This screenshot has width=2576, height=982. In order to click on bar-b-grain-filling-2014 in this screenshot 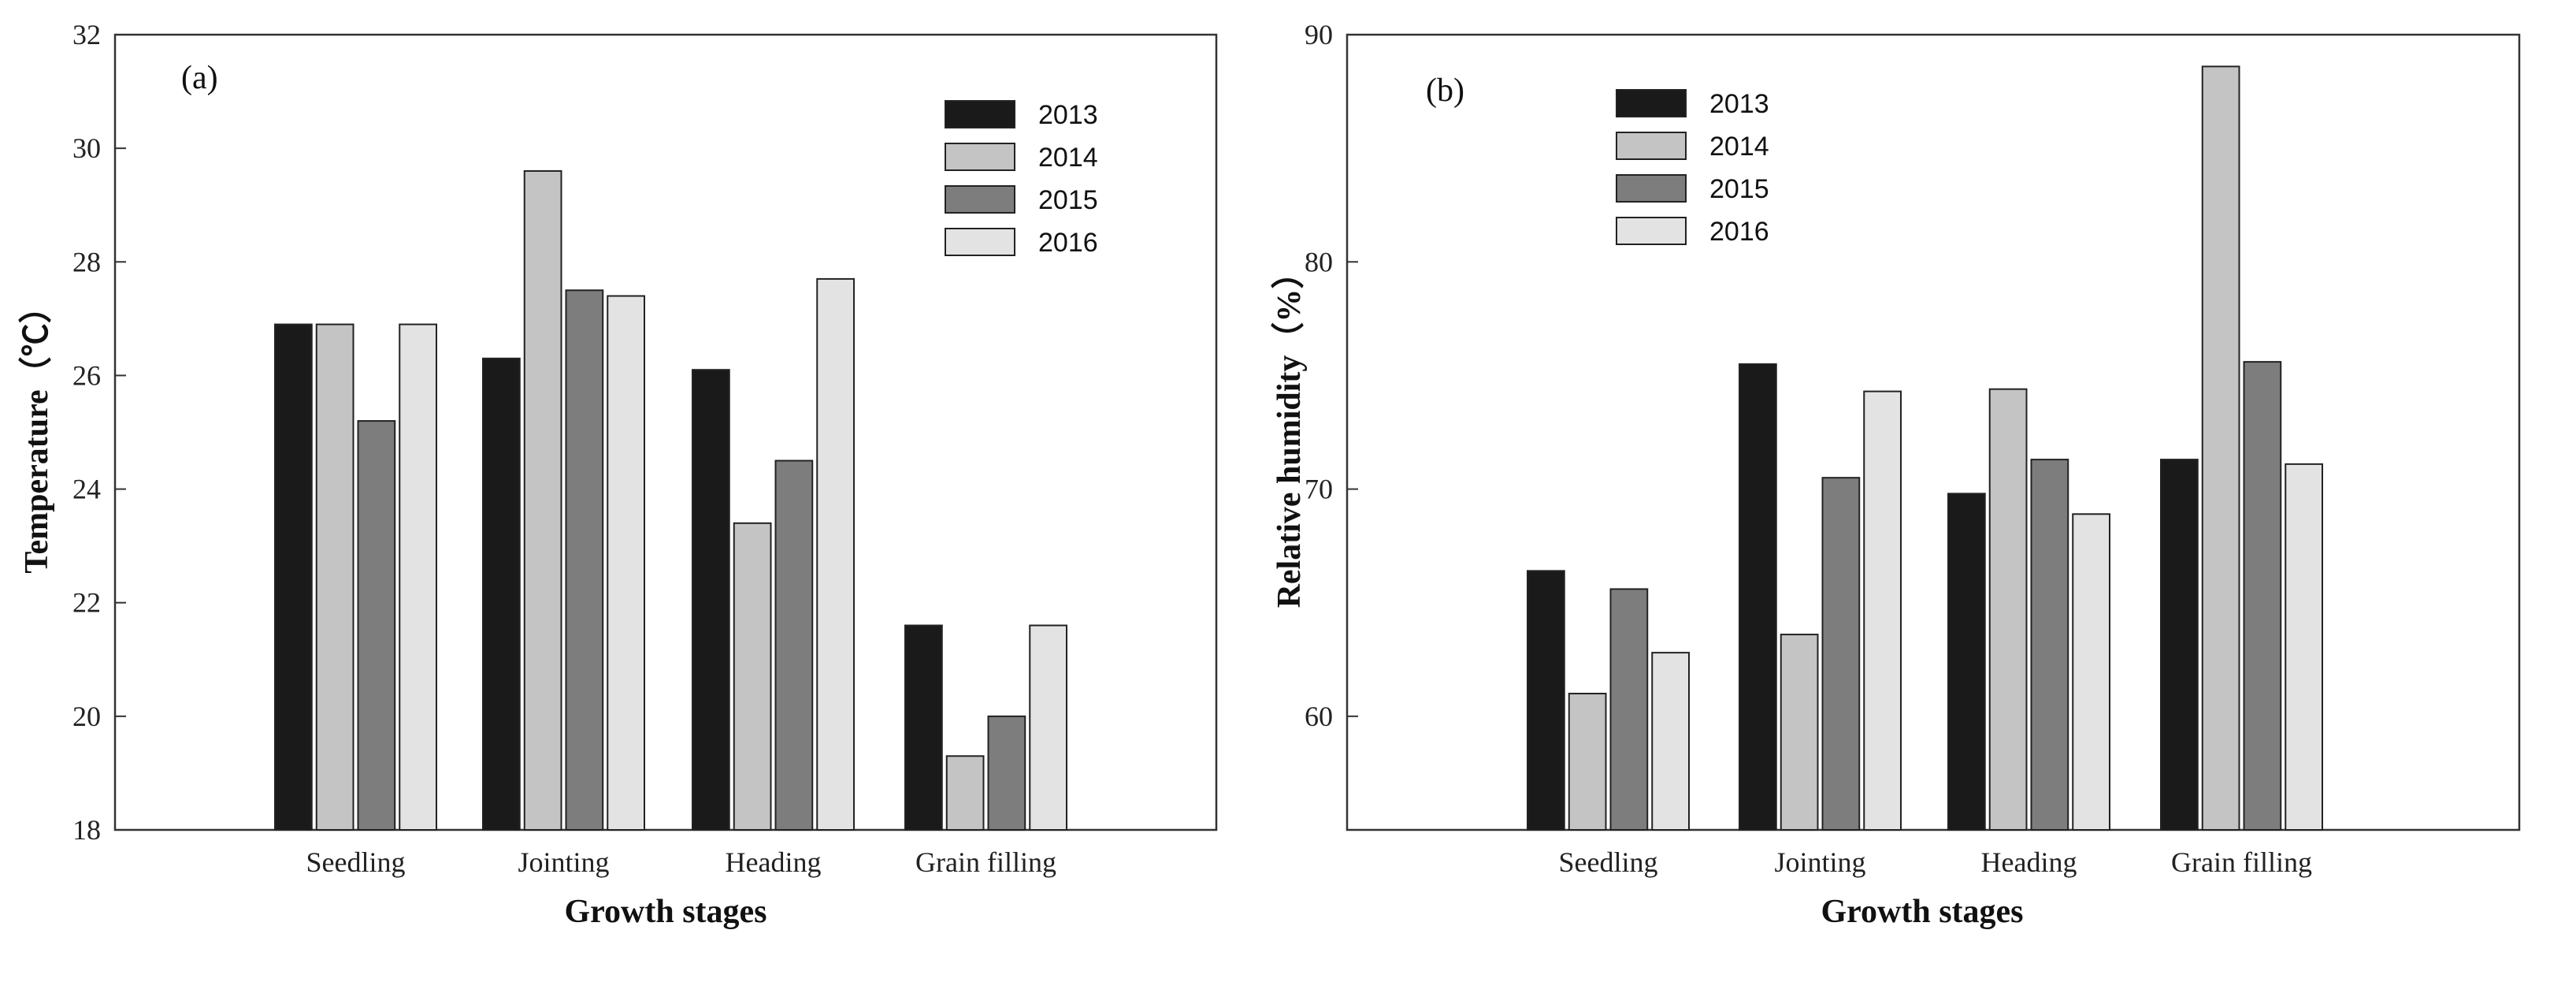, I will do `click(2220, 448)`.